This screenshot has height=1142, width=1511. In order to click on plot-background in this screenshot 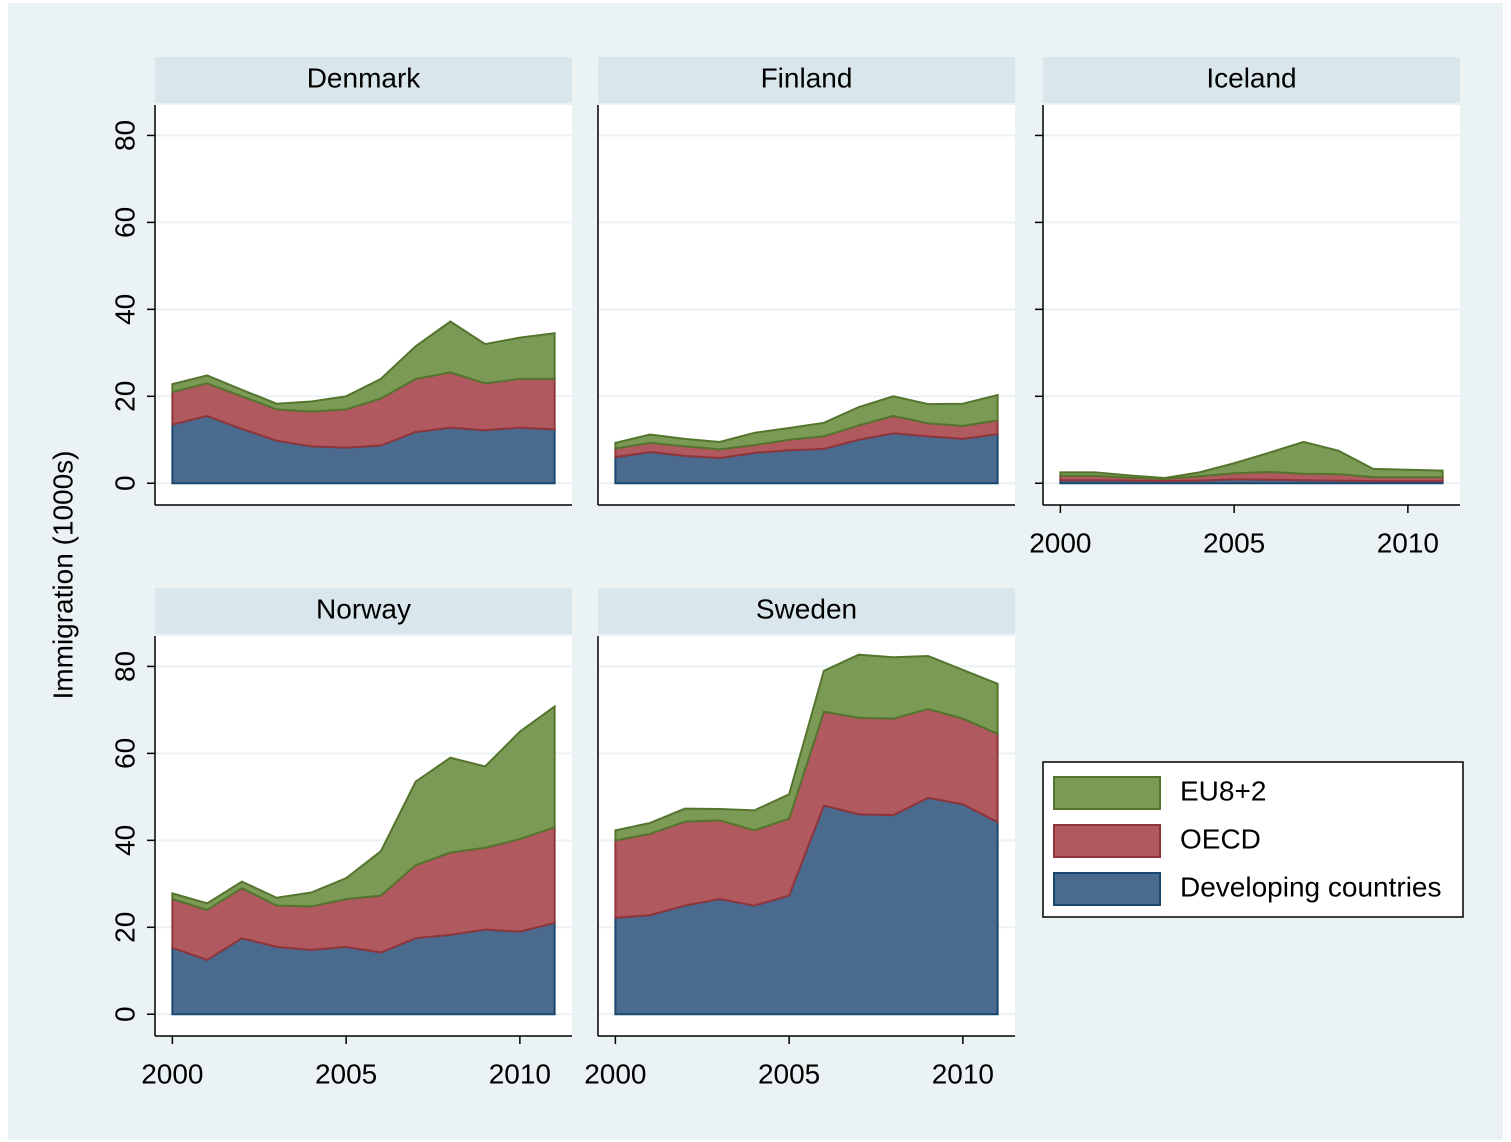, I will do `click(1251, 305)`.